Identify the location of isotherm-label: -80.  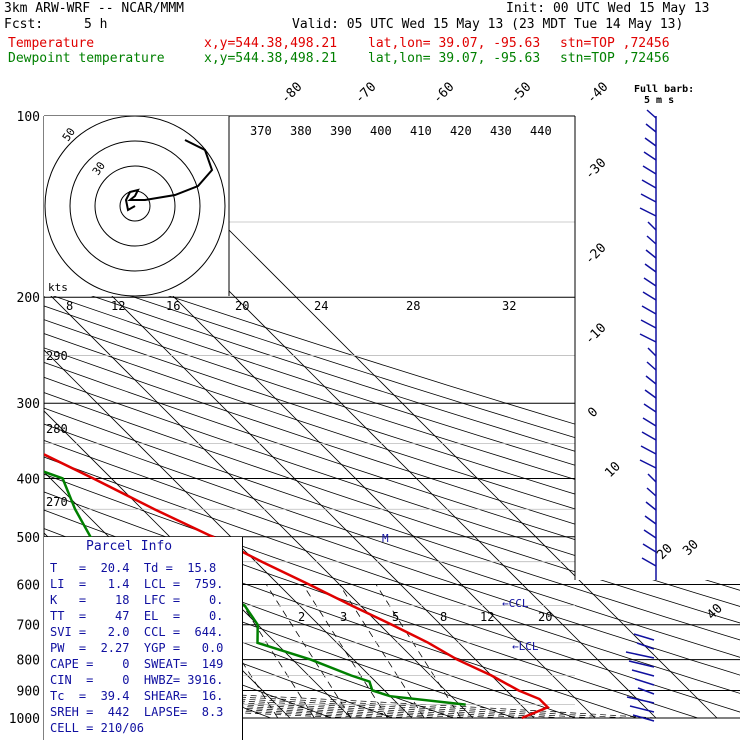
(291, 93).